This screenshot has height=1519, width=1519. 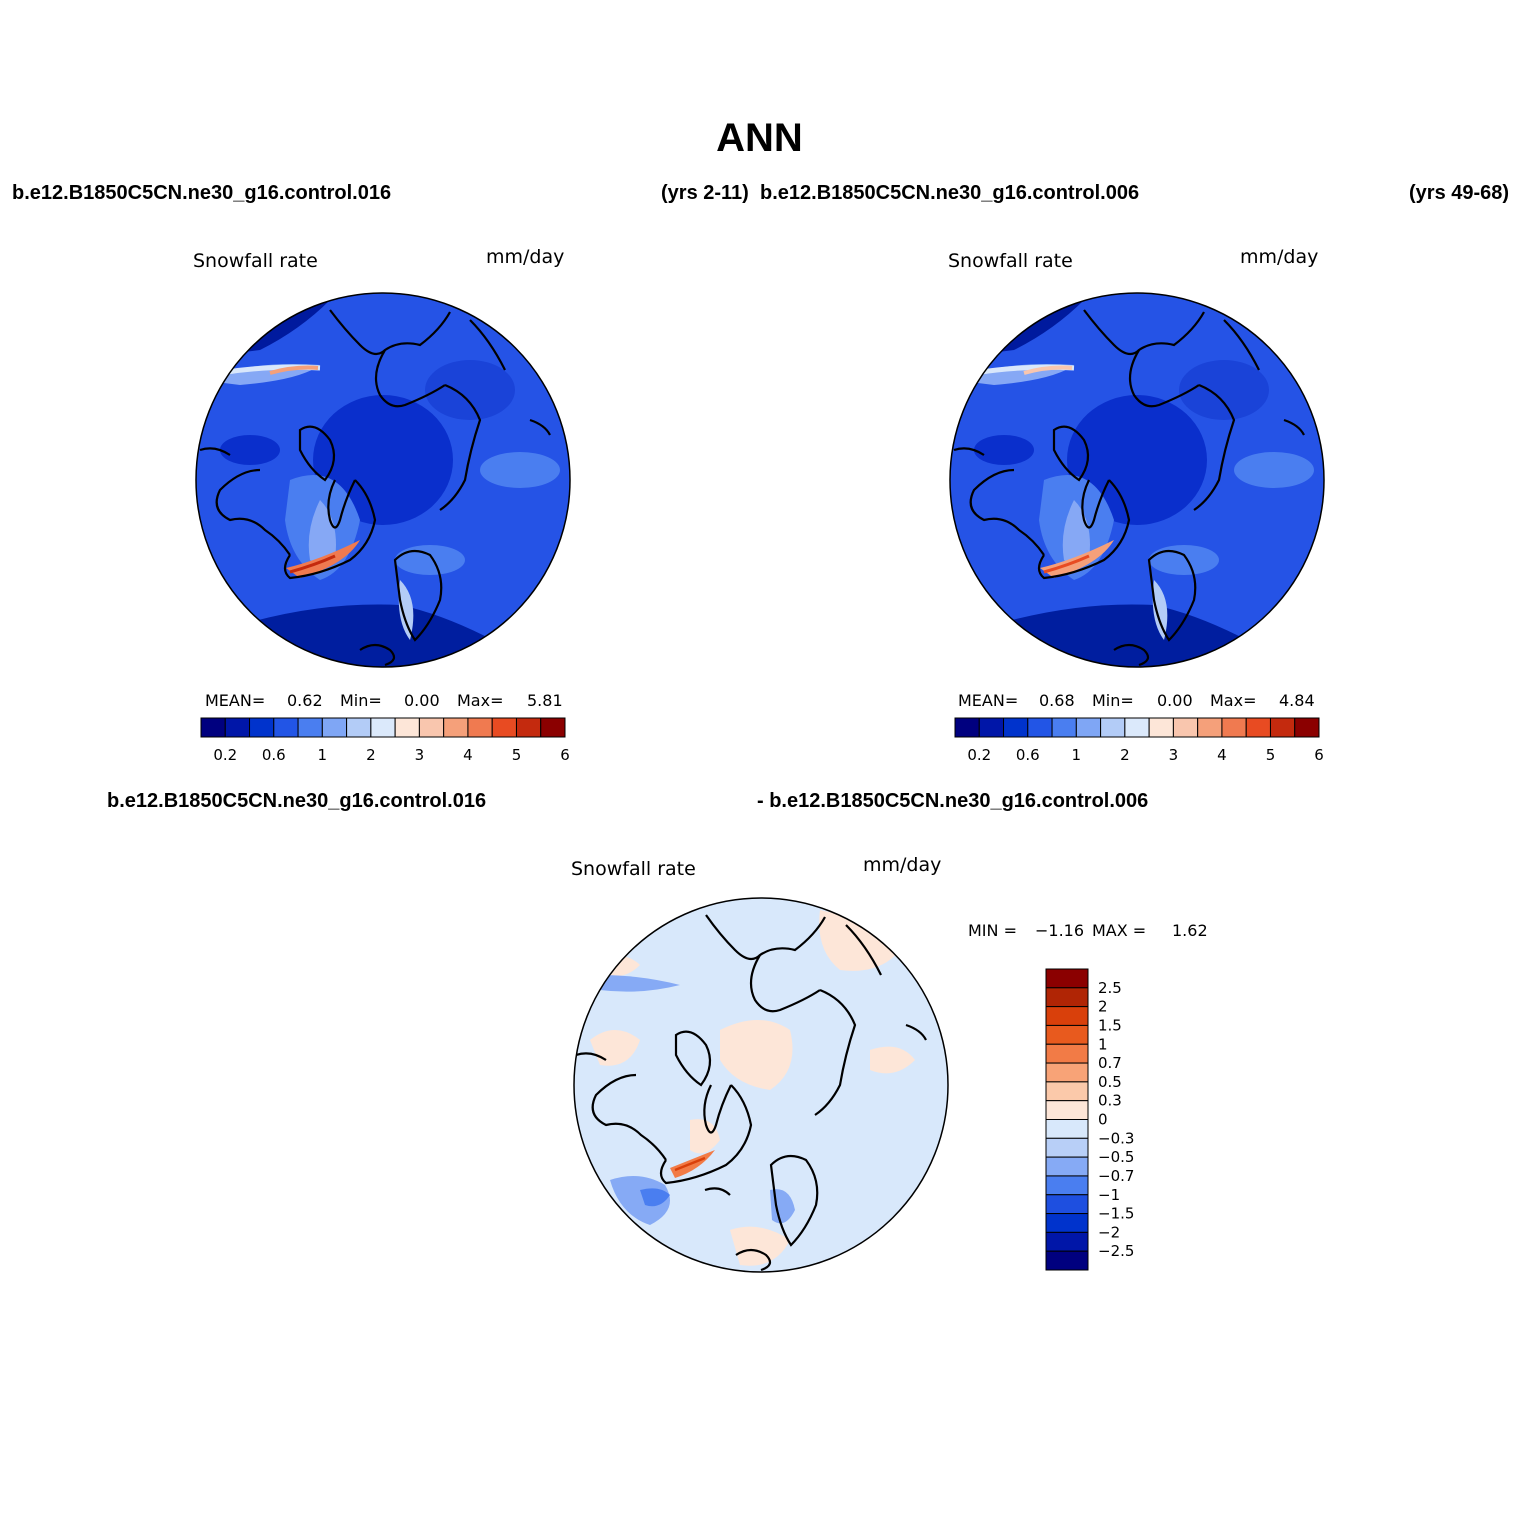 I want to click on panel1-map, so click(x=383, y=480).